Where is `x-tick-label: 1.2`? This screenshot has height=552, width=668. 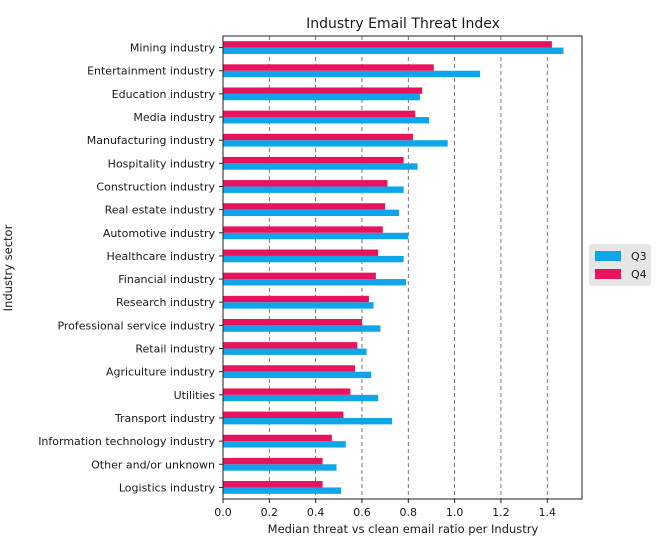
x-tick-label: 1.2 is located at coordinates (501, 512).